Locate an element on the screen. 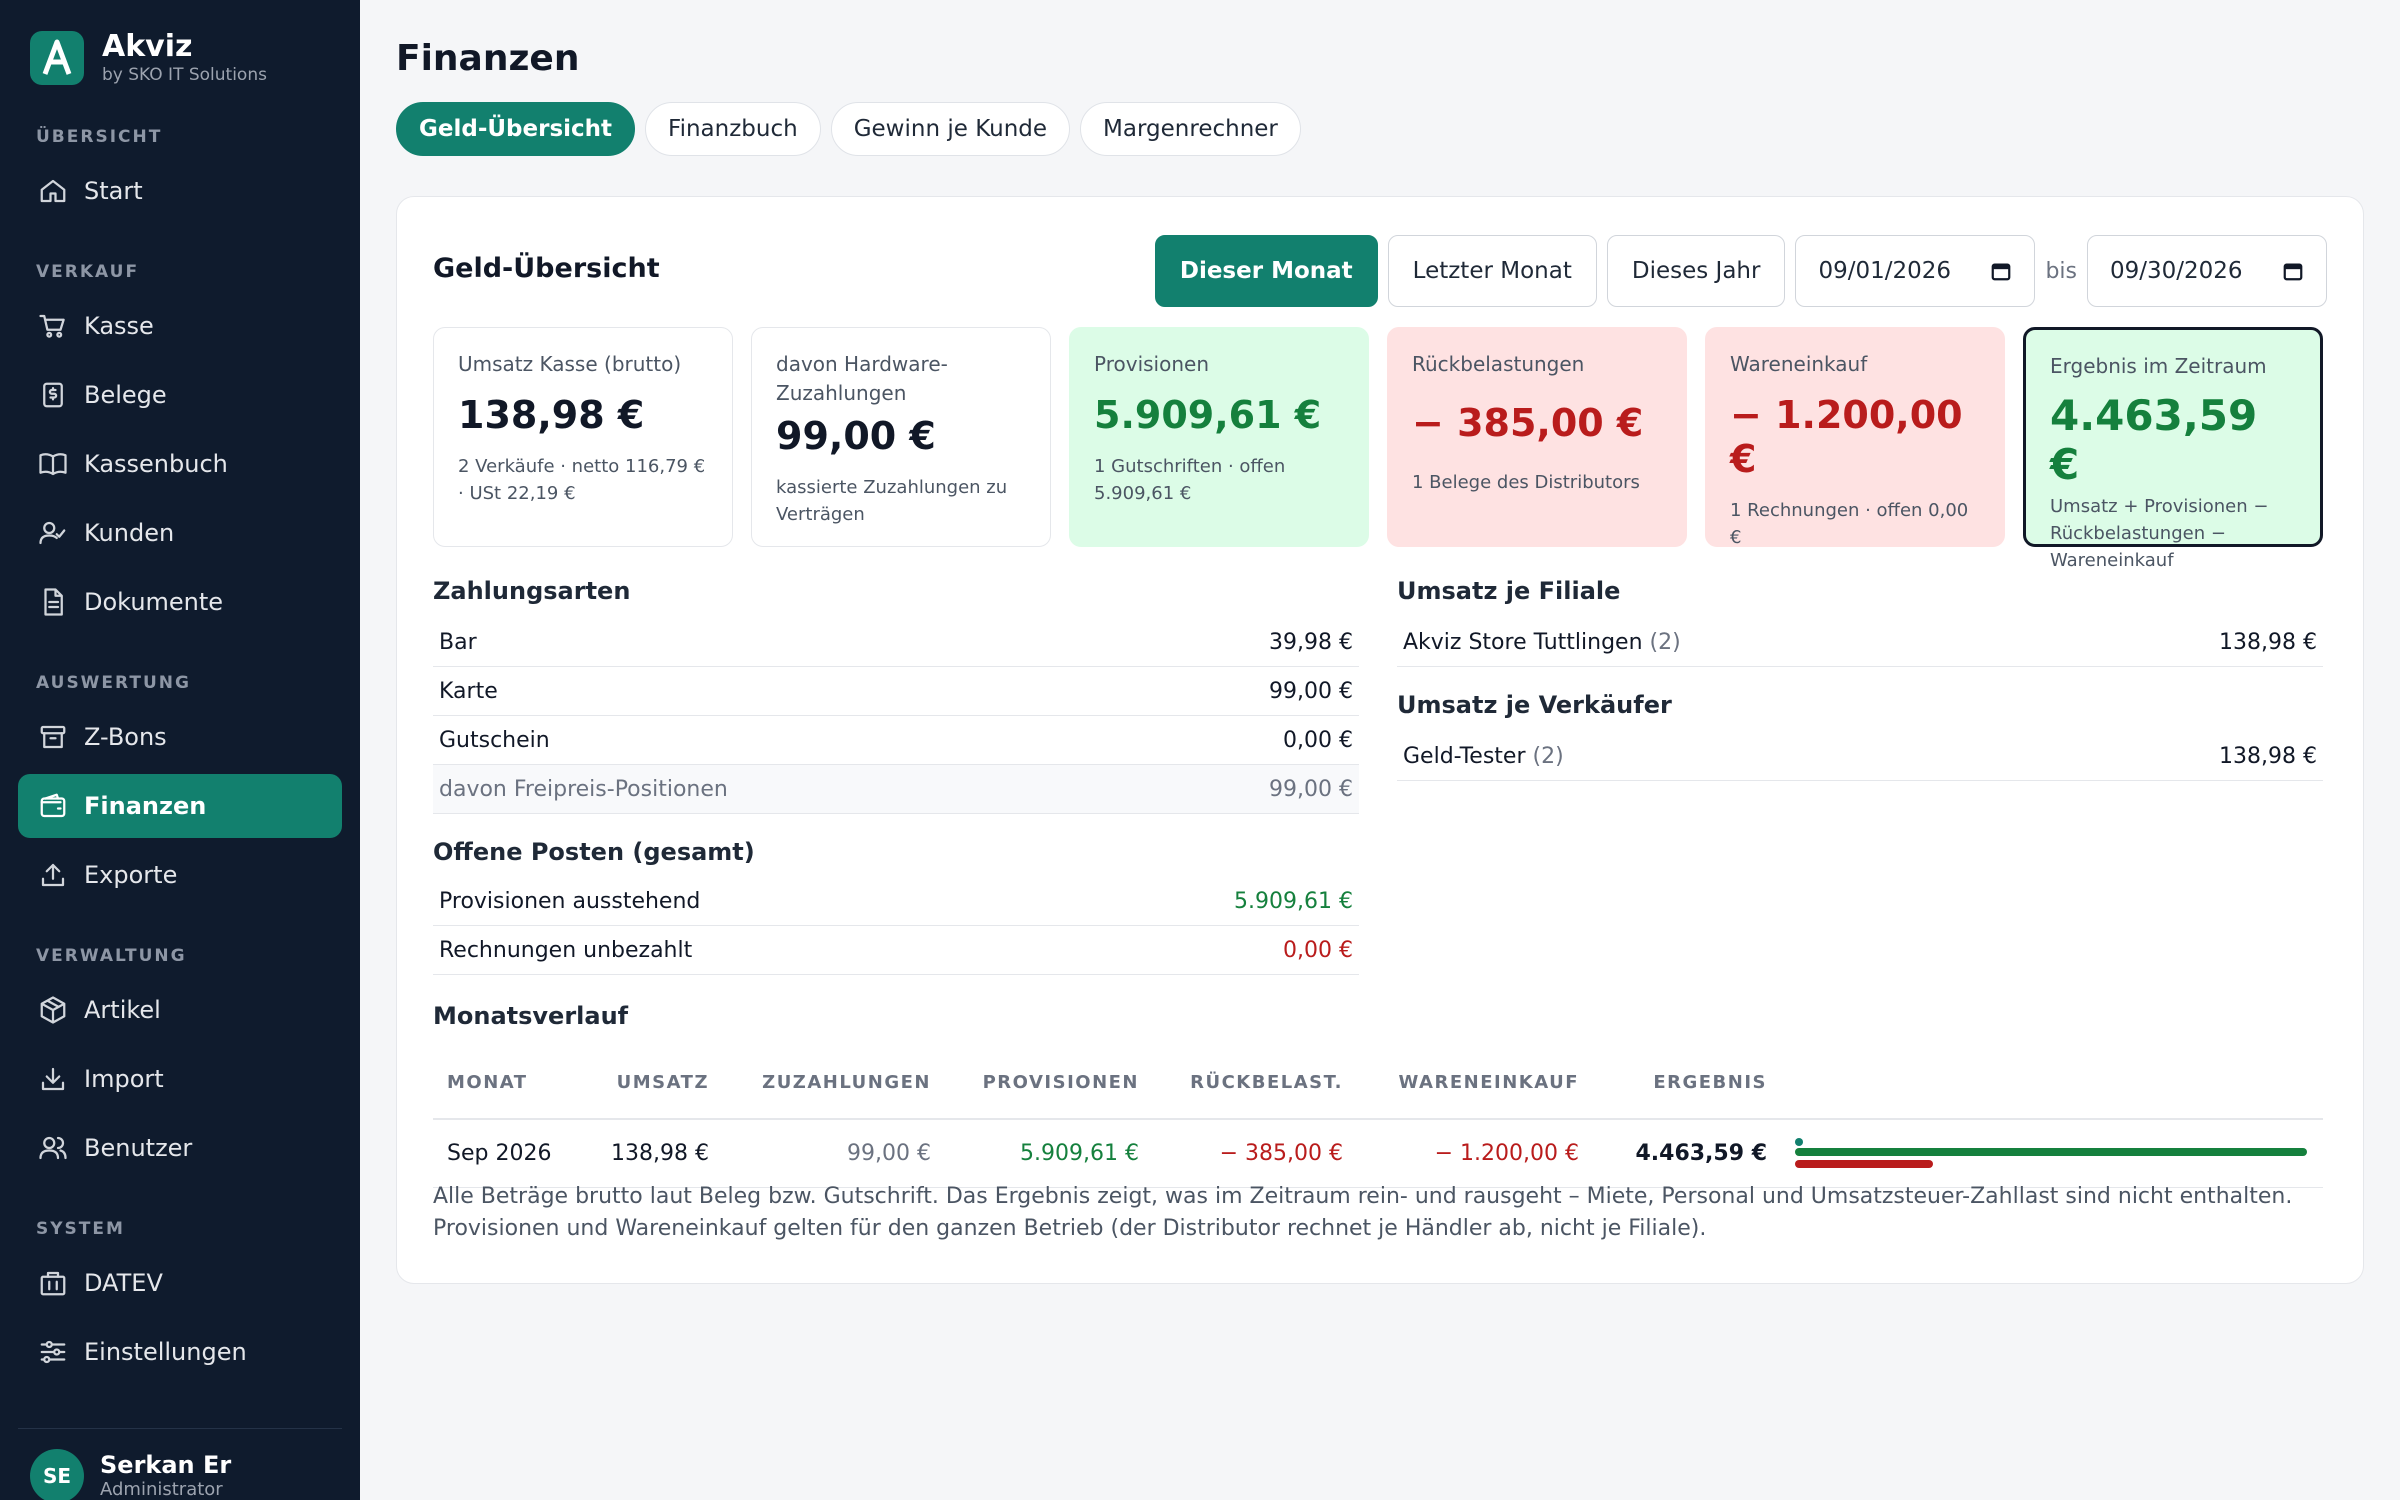 The image size is (2400, 1500). avatar: SE is located at coordinates (57, 1474).